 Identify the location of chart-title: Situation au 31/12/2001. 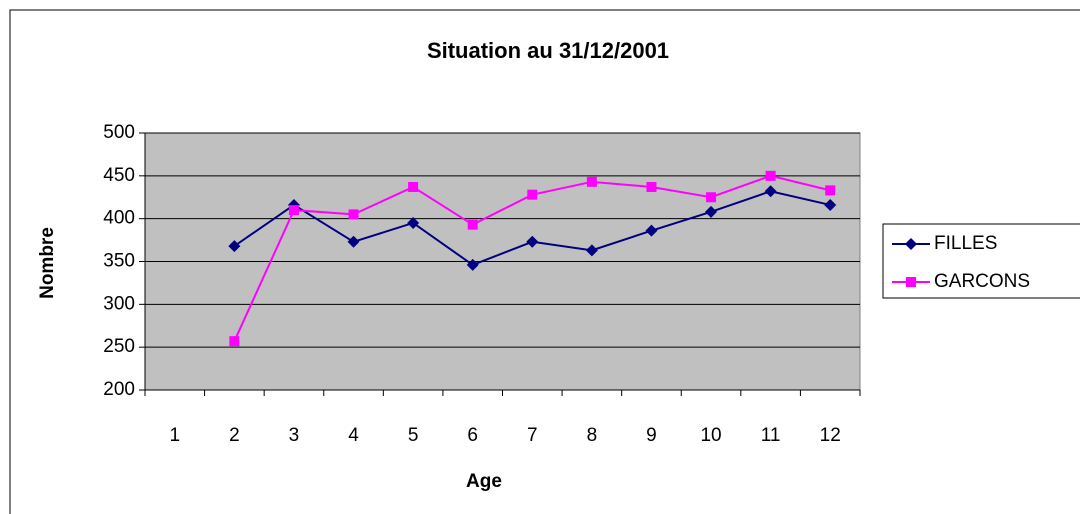
(548, 50).